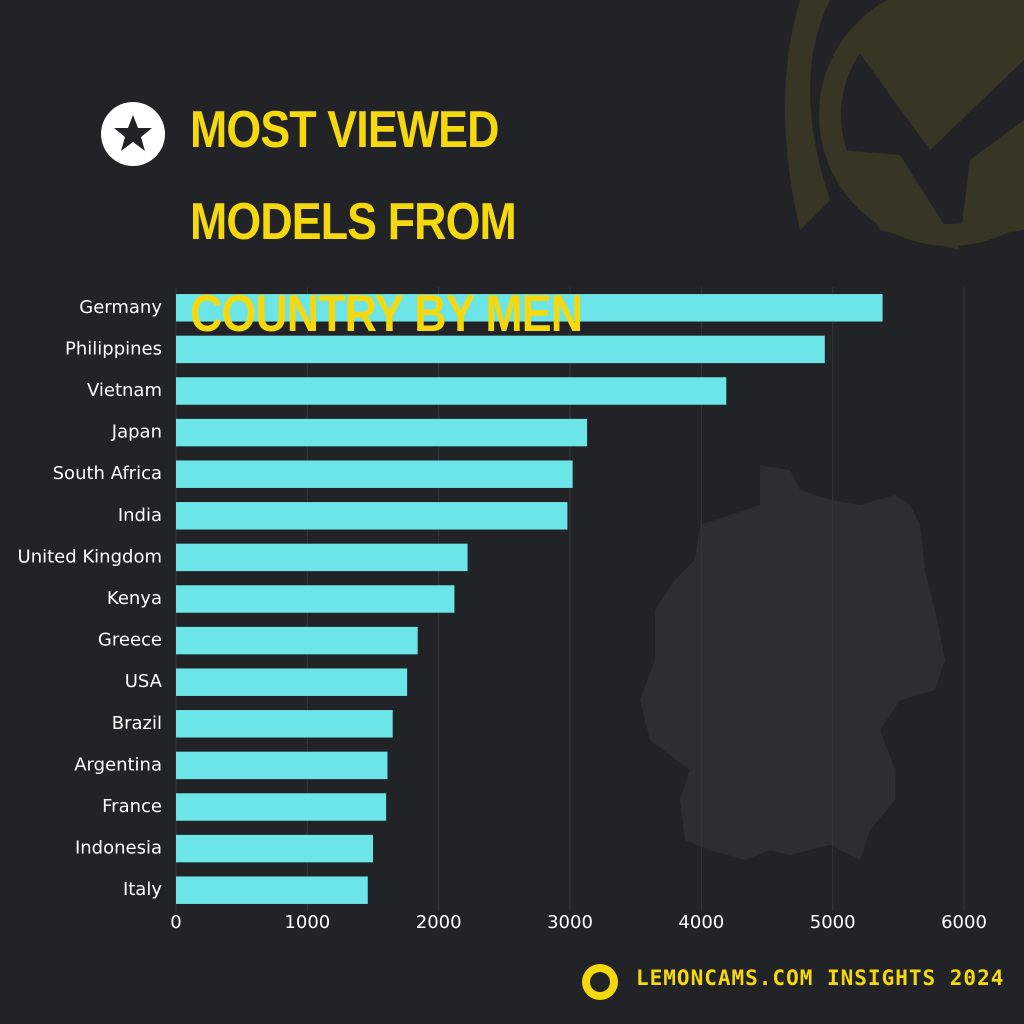 Image resolution: width=1024 pixels, height=1024 pixels. Describe the element at coordinates (133, 133) in the screenshot. I see `title-star` at that location.